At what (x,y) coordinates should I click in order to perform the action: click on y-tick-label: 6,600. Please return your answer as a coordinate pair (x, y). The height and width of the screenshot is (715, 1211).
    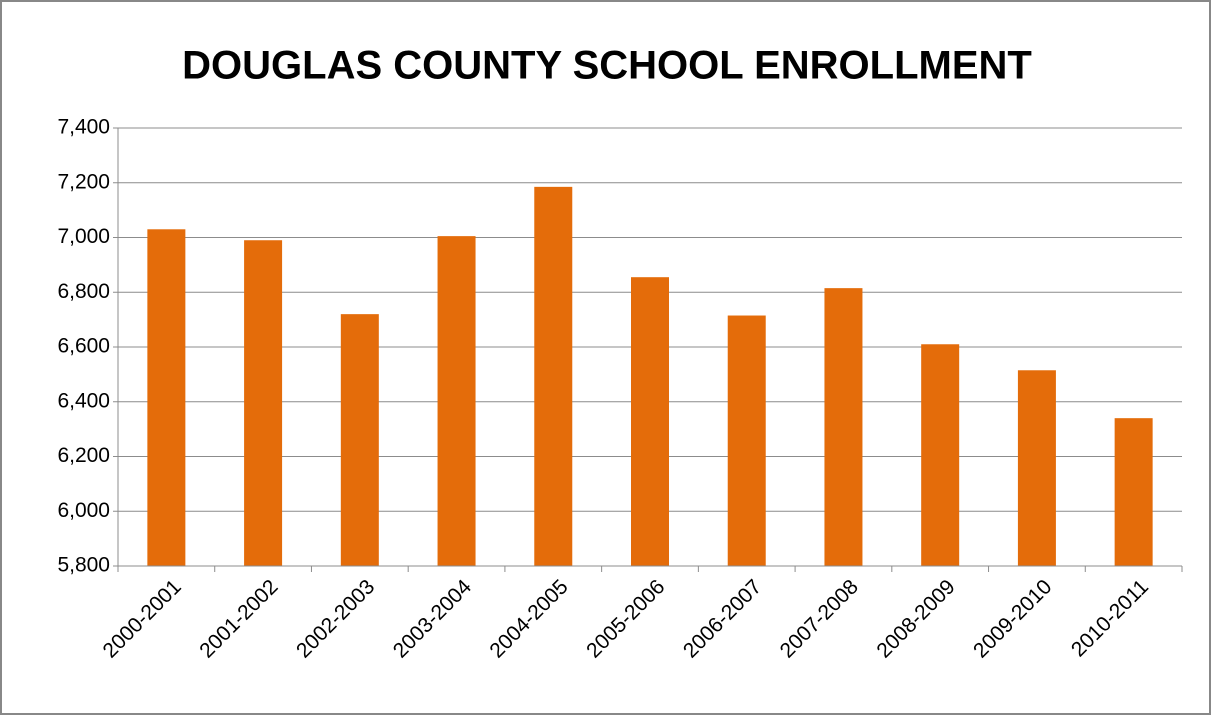
    Looking at the image, I should click on (83, 346).